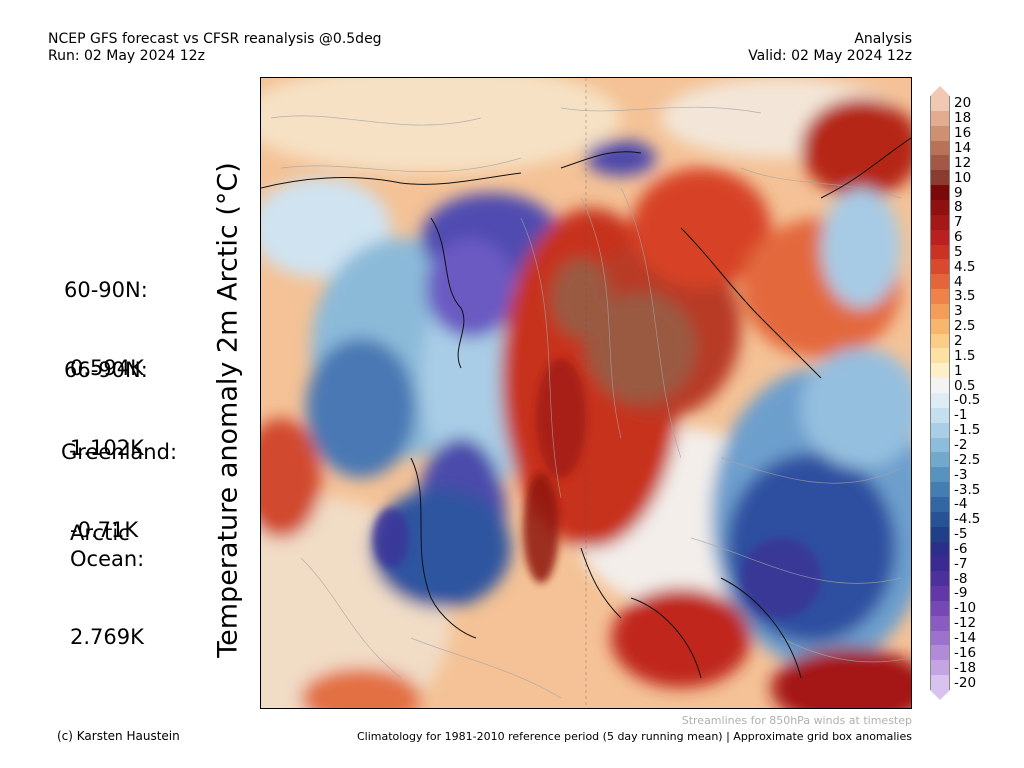  Describe the element at coordinates (958, 207) in the screenshot. I see `colorbar-tick-label: 8` at that location.